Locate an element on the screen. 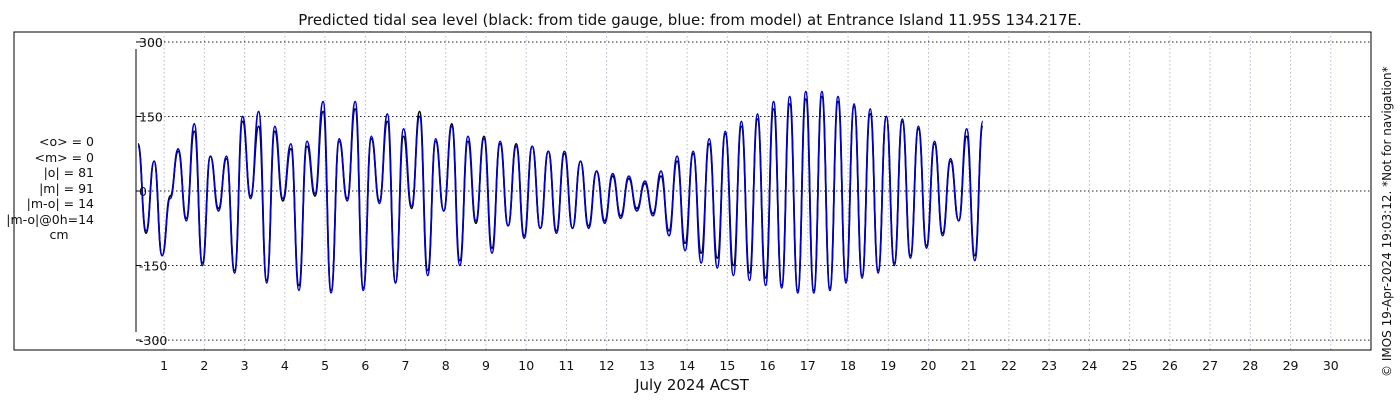  x-tick-label: 4 is located at coordinates (285, 365).